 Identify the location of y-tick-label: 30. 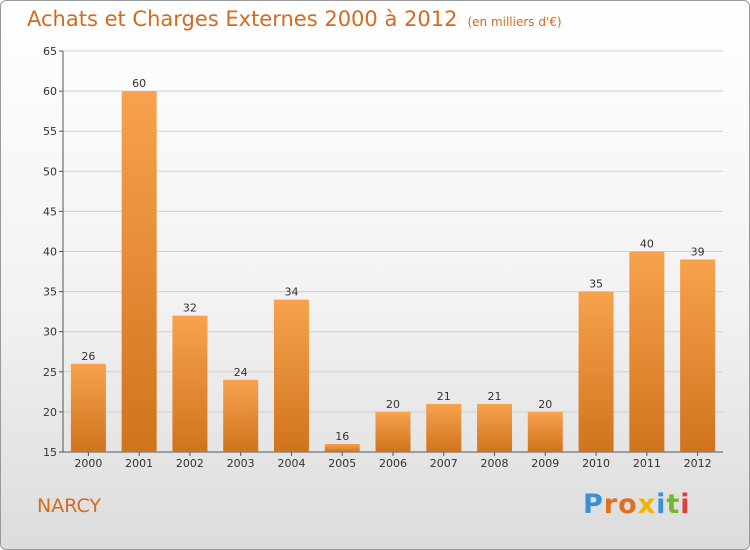
(50, 332).